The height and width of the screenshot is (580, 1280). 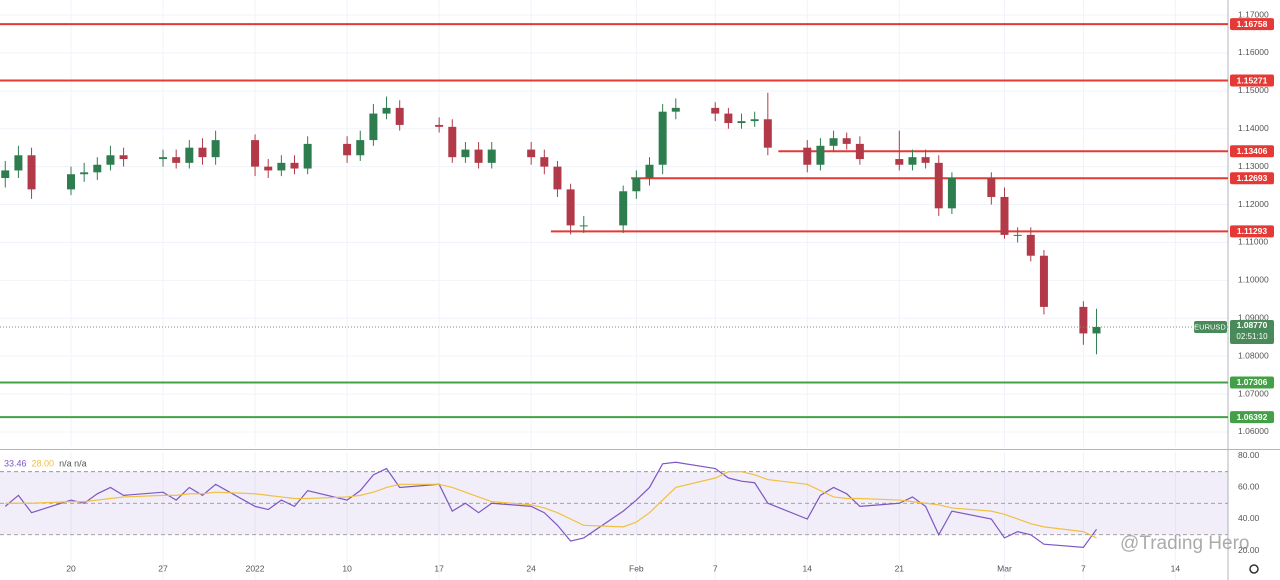 What do you see at coordinates (1254, 569) in the screenshot?
I see `settings-icon` at bounding box center [1254, 569].